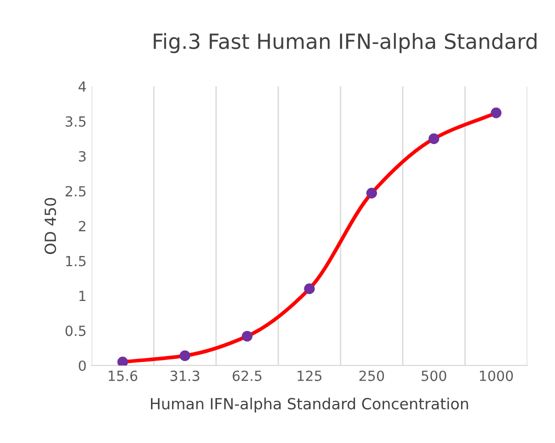 The height and width of the screenshot is (443, 555). Describe the element at coordinates (82, 156) in the screenshot. I see `y-tick-label: 3` at that location.